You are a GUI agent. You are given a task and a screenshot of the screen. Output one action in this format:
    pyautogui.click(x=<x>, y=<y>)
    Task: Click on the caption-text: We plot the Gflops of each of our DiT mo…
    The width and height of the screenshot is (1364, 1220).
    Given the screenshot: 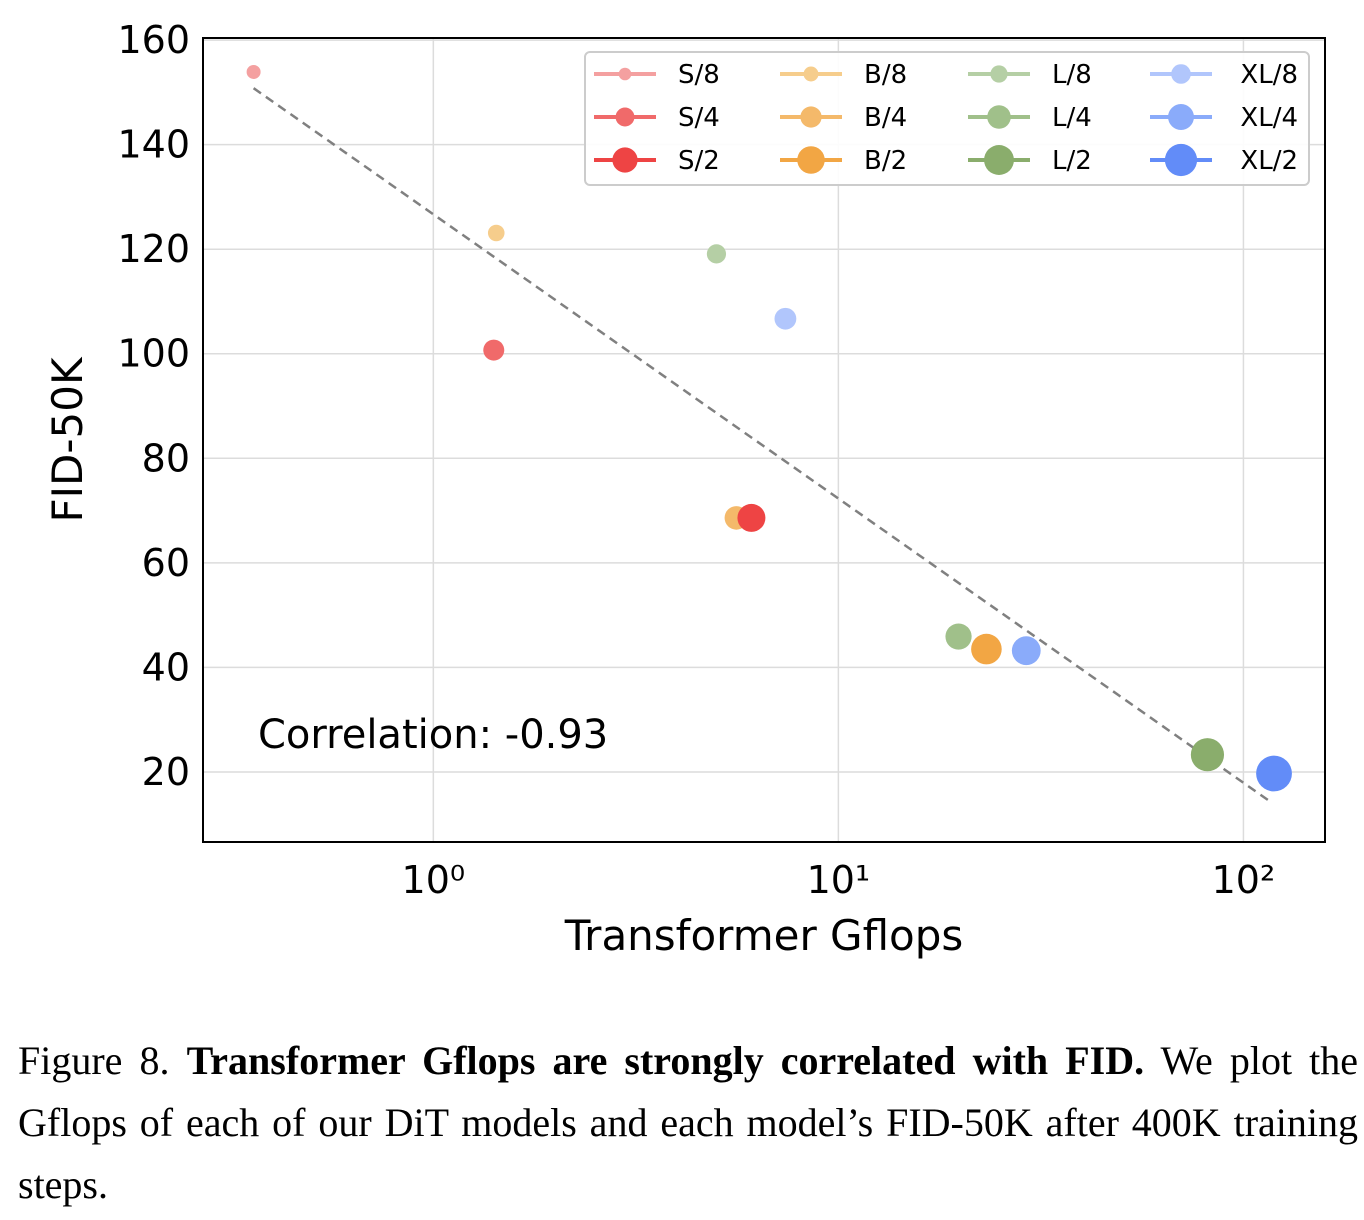 What is the action you would take?
    pyautogui.click(x=688, y=1122)
    